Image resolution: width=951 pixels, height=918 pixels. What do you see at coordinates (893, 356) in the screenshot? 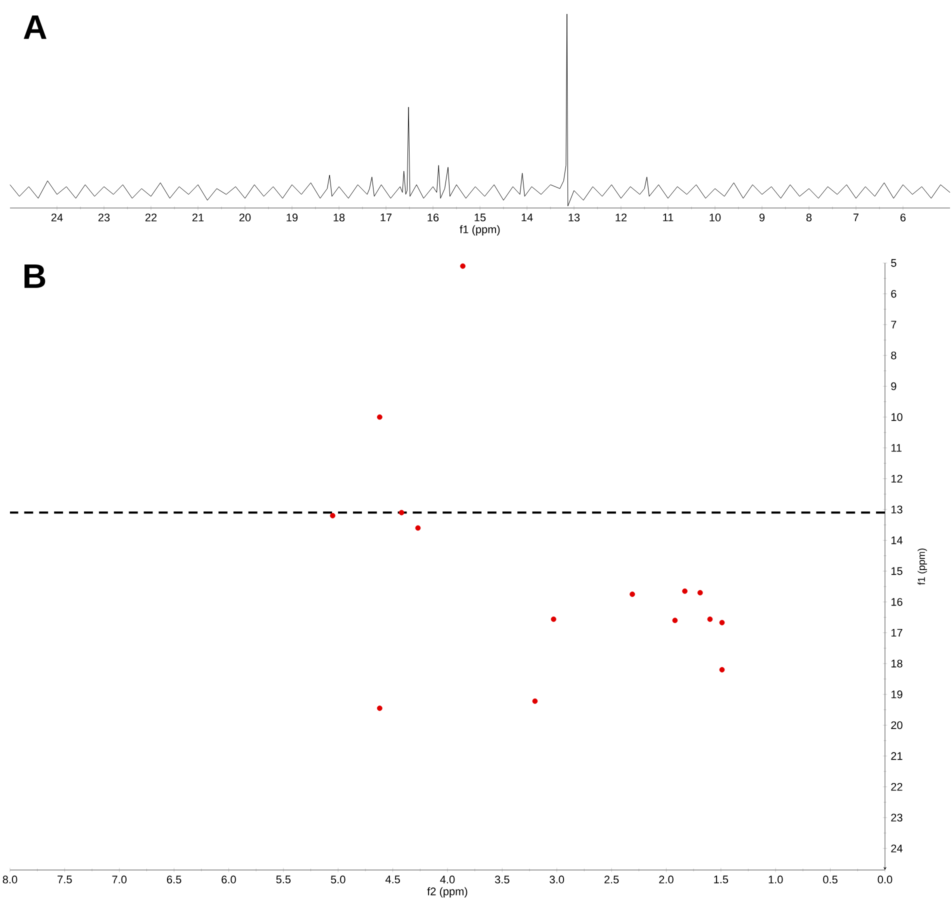
I see `y-tick-label: 8` at bounding box center [893, 356].